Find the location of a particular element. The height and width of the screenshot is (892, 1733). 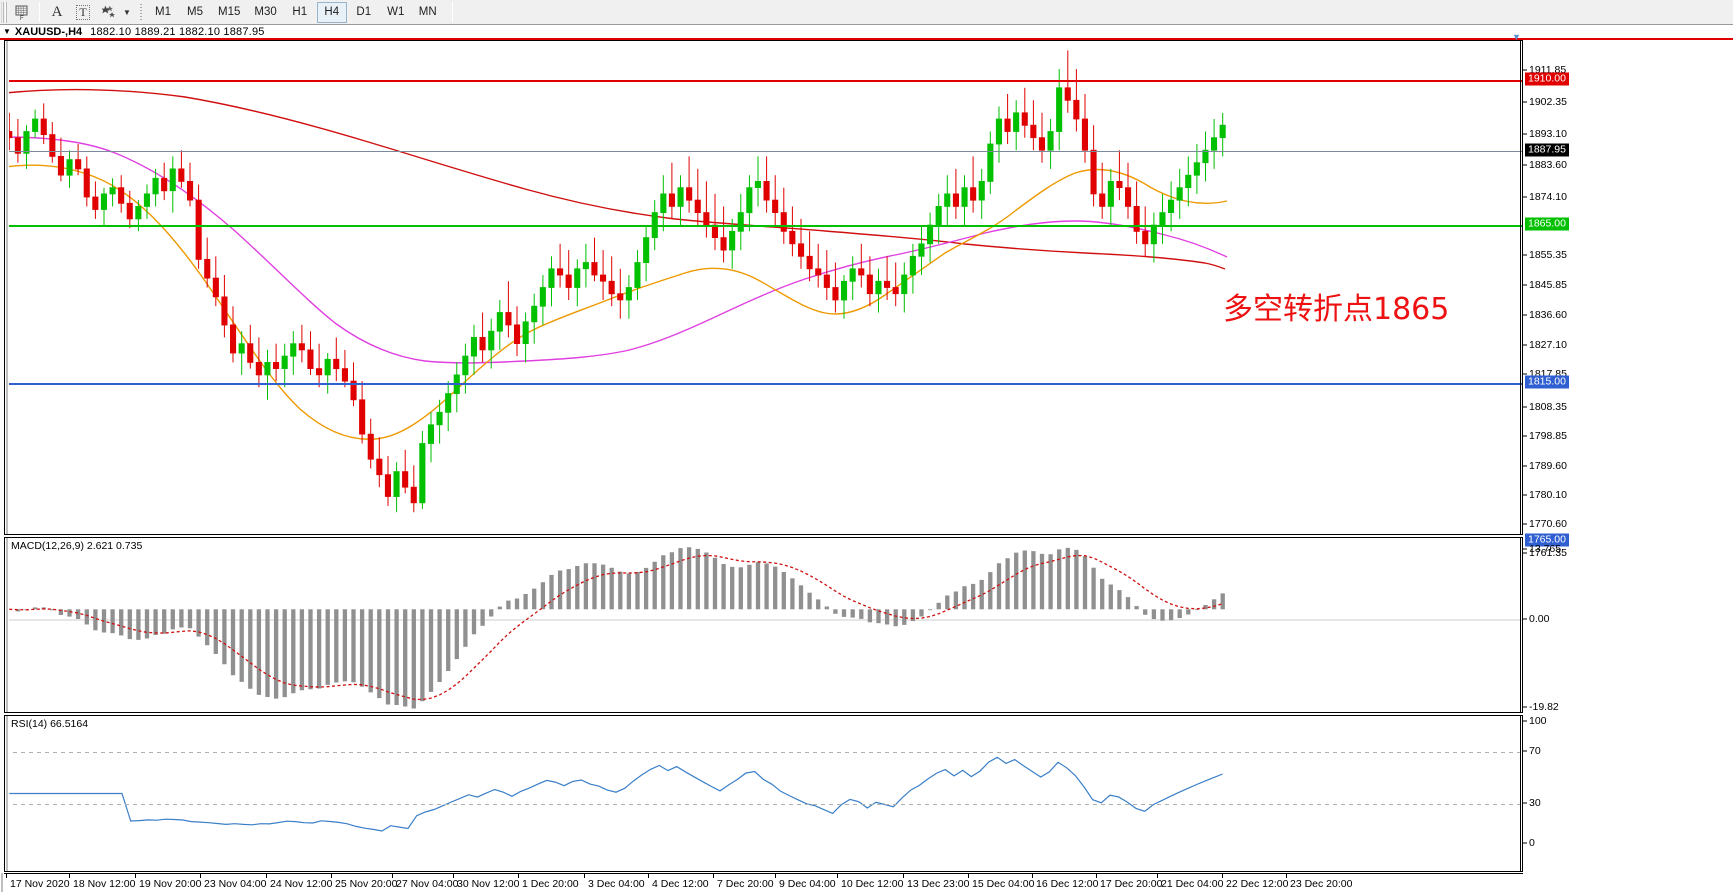

shapes-icon is located at coordinates (109, 12).